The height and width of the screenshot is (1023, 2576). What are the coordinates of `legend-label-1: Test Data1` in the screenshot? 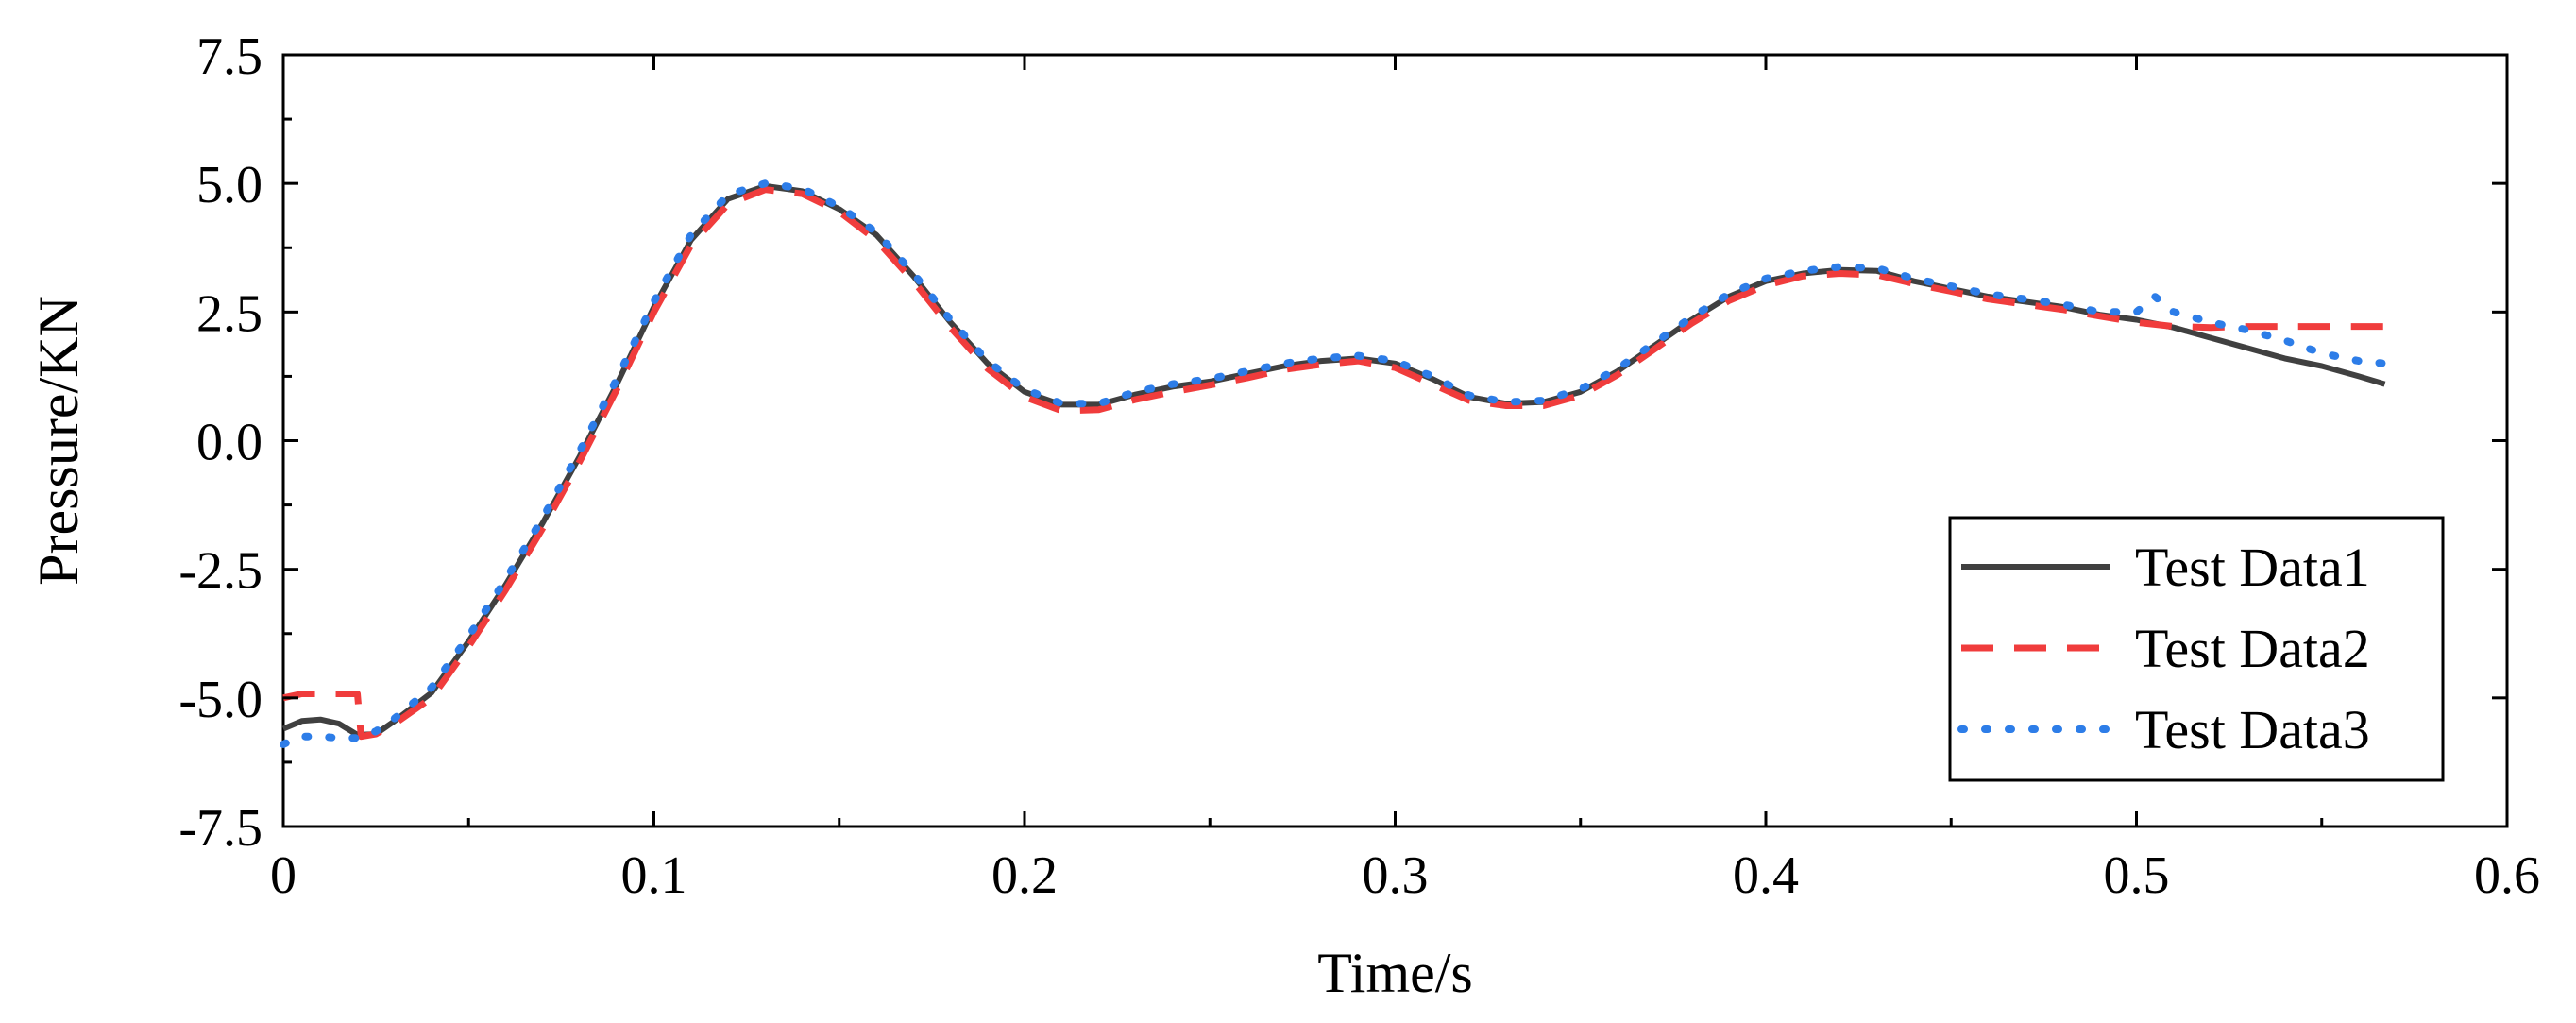 It's located at (2252, 567).